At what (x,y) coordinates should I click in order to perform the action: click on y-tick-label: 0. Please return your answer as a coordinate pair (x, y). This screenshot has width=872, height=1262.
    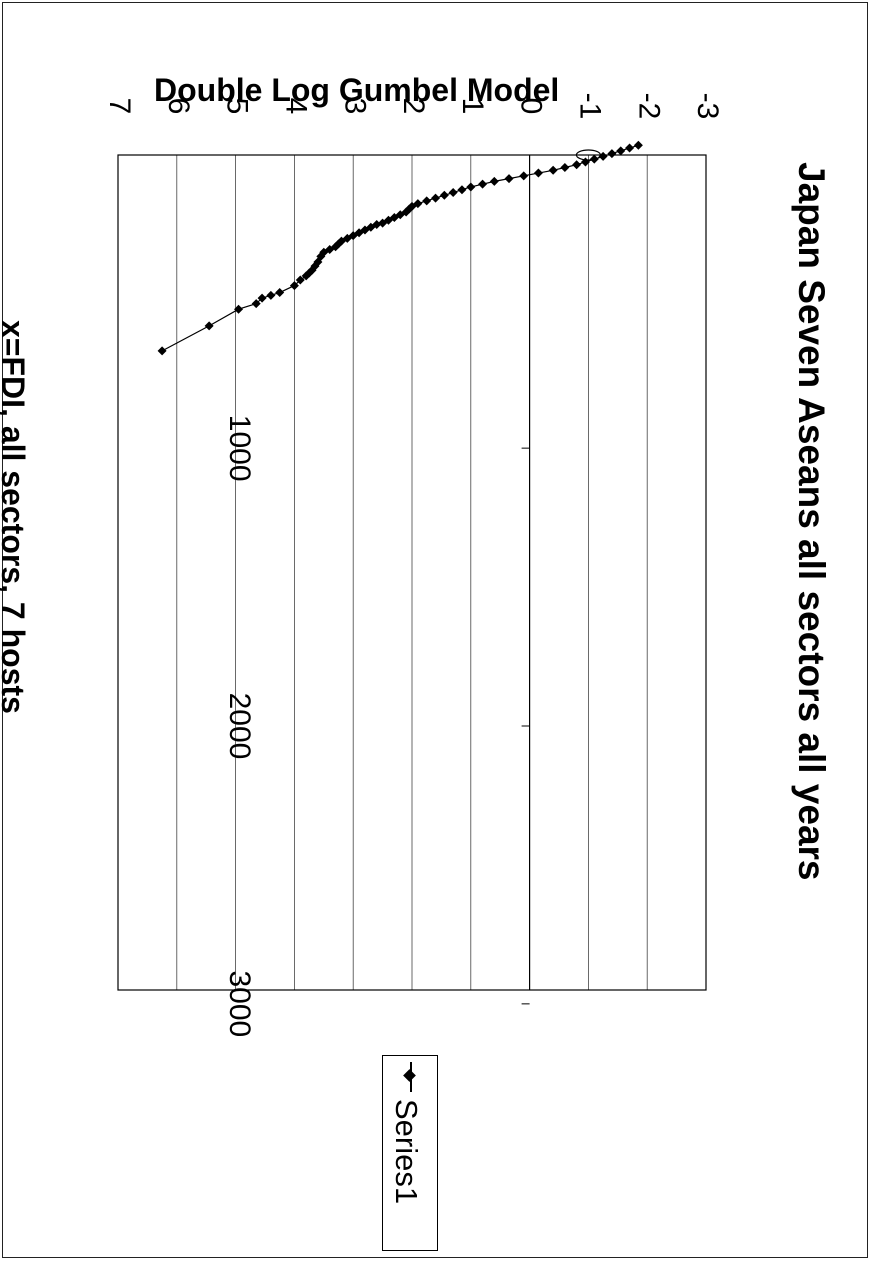
    Looking at the image, I should click on (531, 106).